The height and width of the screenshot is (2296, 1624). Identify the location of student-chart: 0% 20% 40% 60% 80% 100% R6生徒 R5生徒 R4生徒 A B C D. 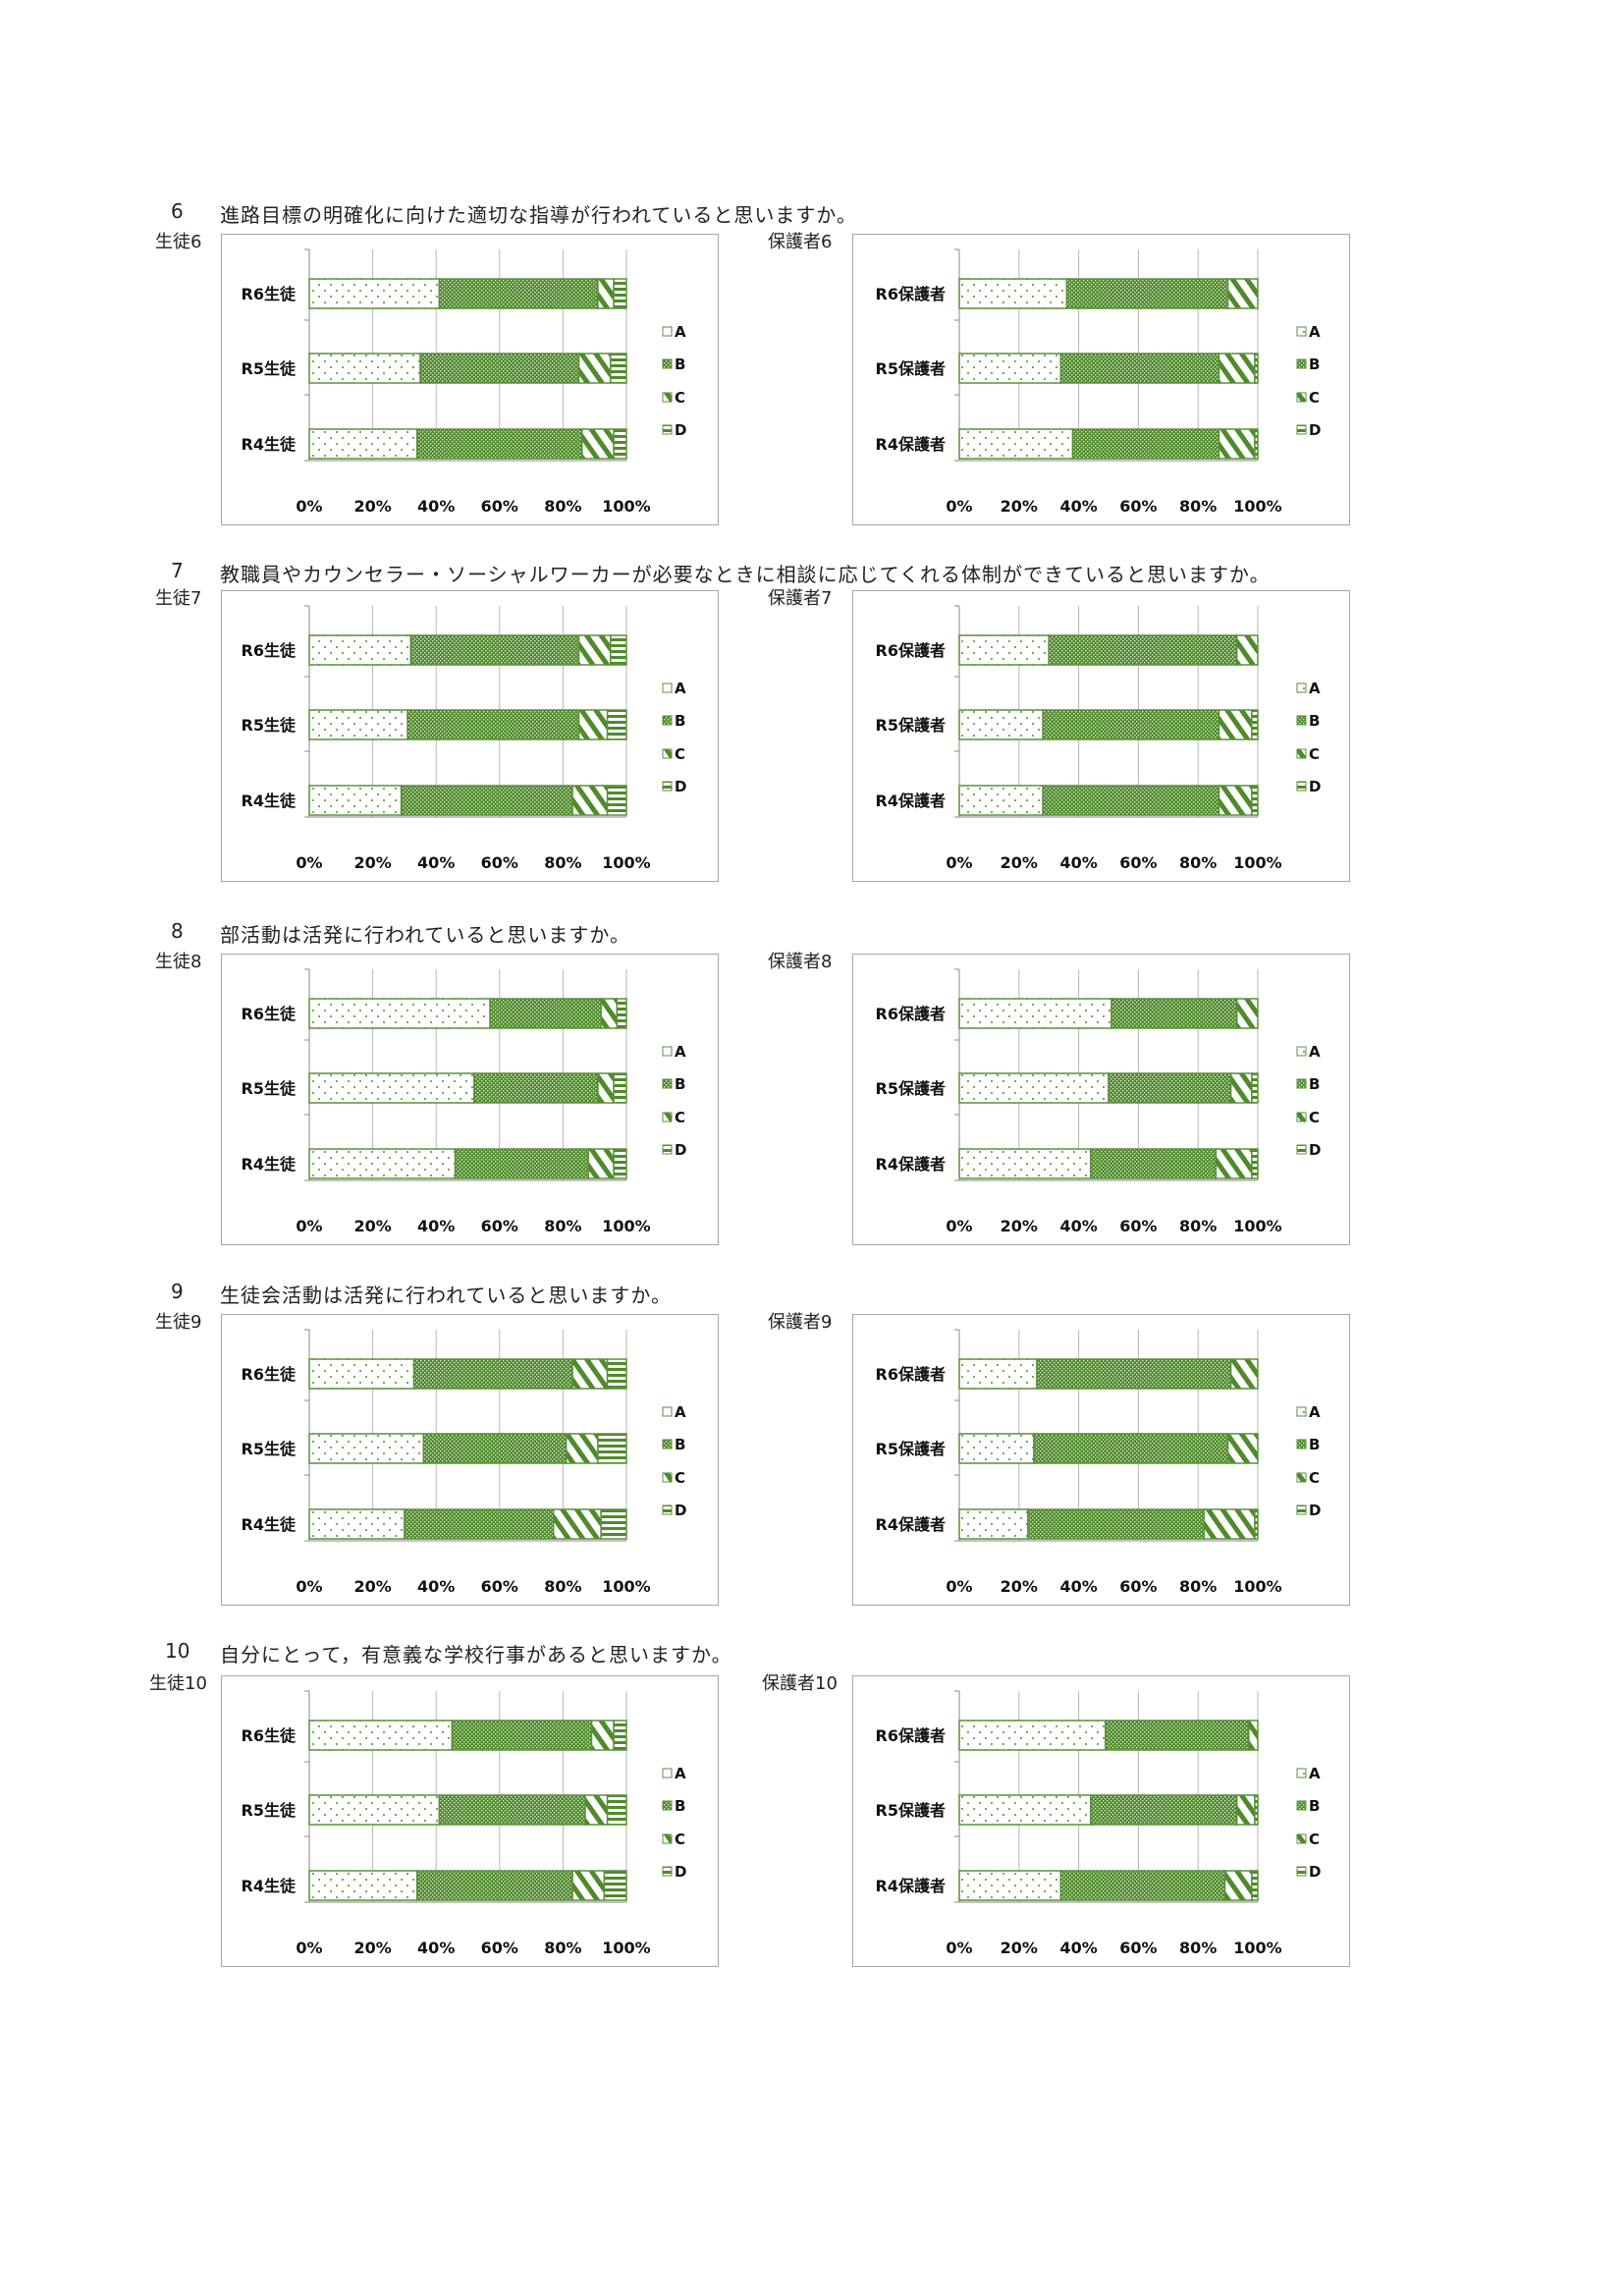
(470, 379).